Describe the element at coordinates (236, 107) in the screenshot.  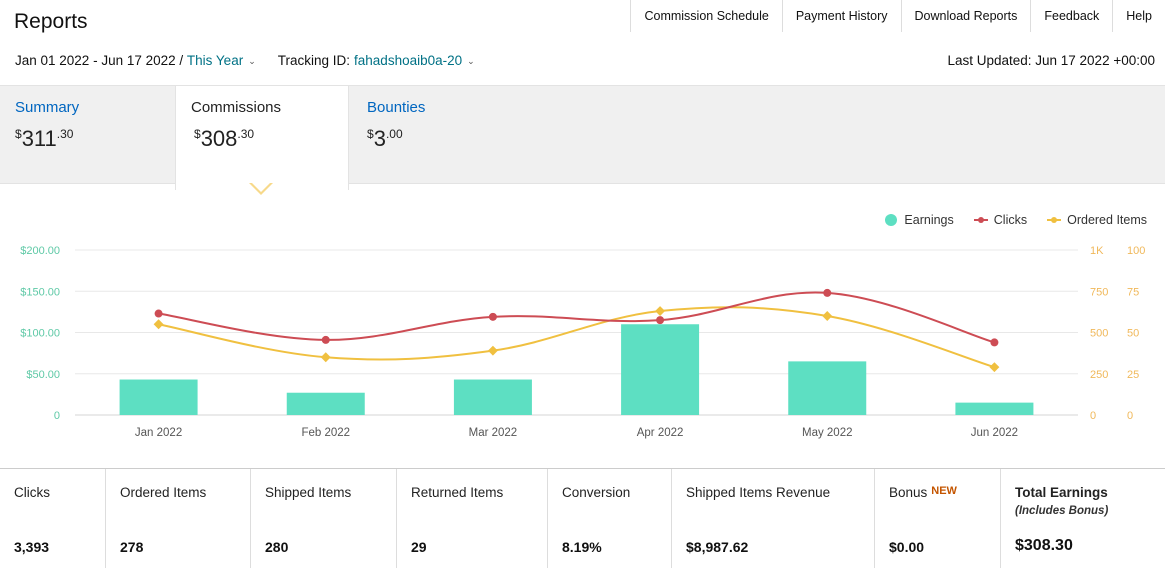
I see `tab-commissions-label: Commissions` at that location.